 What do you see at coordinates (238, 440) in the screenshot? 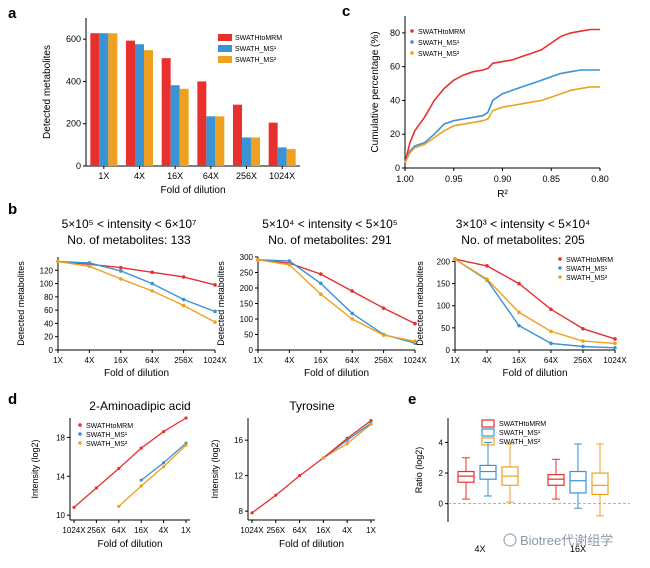
I see `panel-d2-y-tick-label: 16` at bounding box center [238, 440].